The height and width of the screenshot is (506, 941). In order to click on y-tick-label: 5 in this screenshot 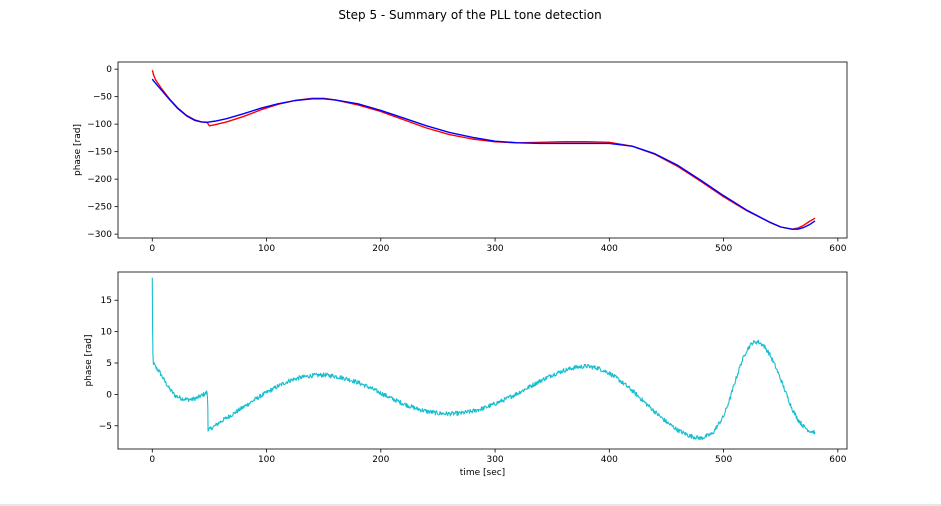, I will do `click(109, 364)`.